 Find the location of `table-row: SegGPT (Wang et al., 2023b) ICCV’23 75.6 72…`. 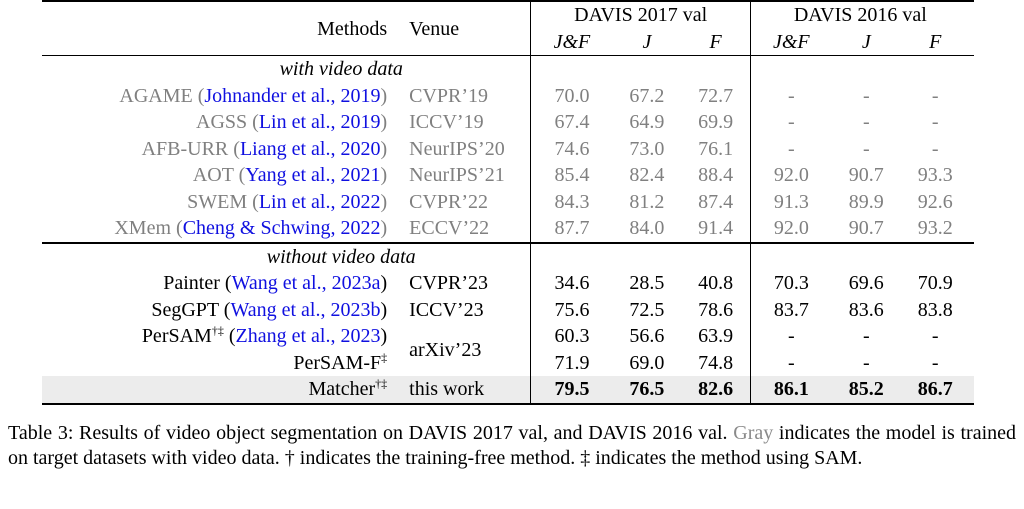

table-row: SegGPT (Wang et al., 2023b) ICCV’23 75.6 72… is located at coordinates (508, 309).